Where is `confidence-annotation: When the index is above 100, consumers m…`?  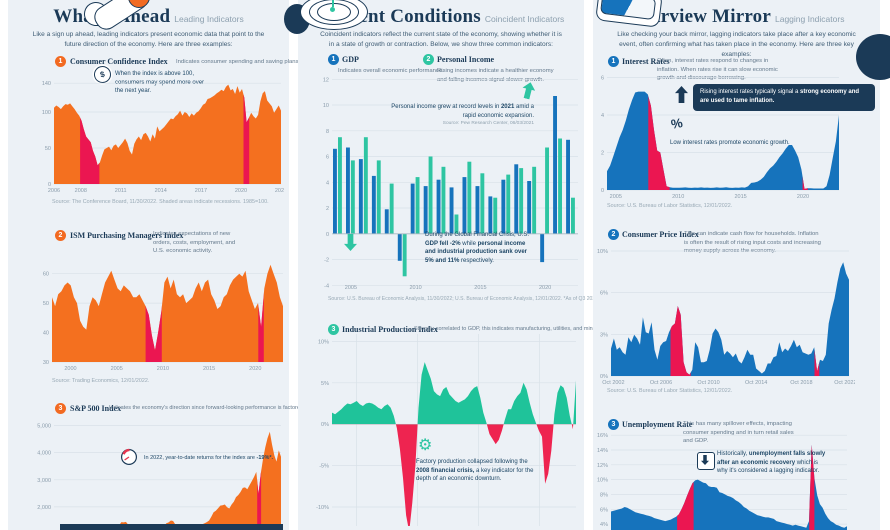 confidence-annotation: When the index is above 100, consumers m… is located at coordinates (160, 83).